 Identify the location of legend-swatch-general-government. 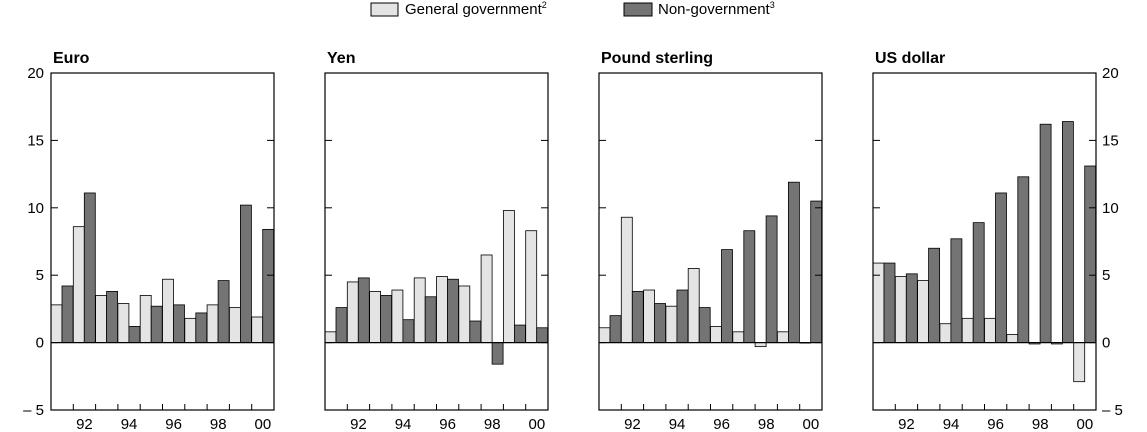
(384, 9).